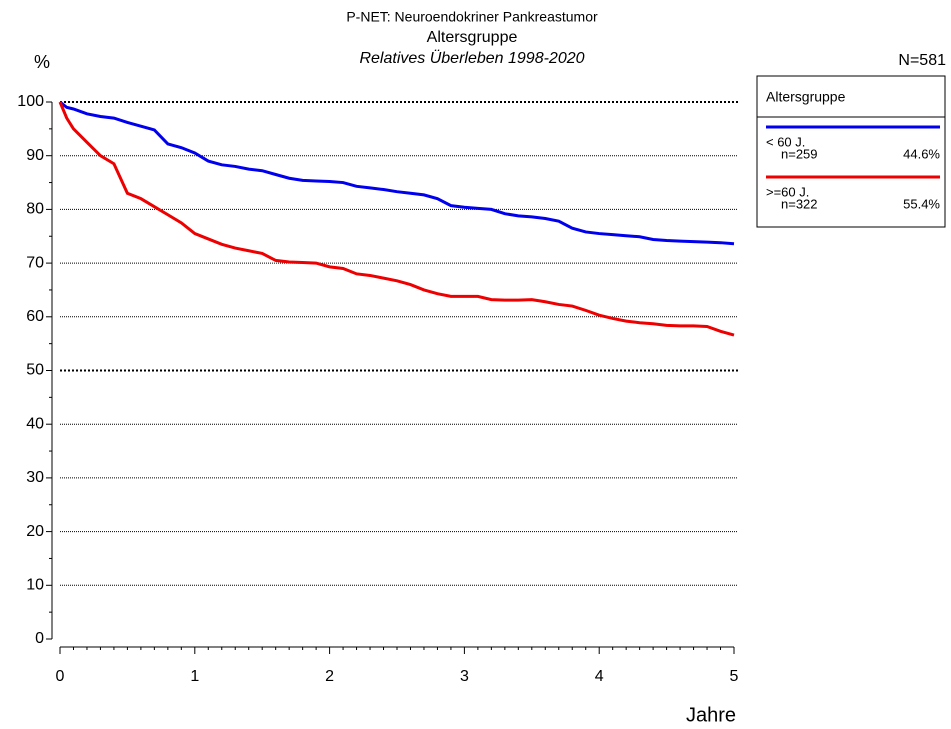  I want to click on y-tick-label: 90, so click(35, 155).